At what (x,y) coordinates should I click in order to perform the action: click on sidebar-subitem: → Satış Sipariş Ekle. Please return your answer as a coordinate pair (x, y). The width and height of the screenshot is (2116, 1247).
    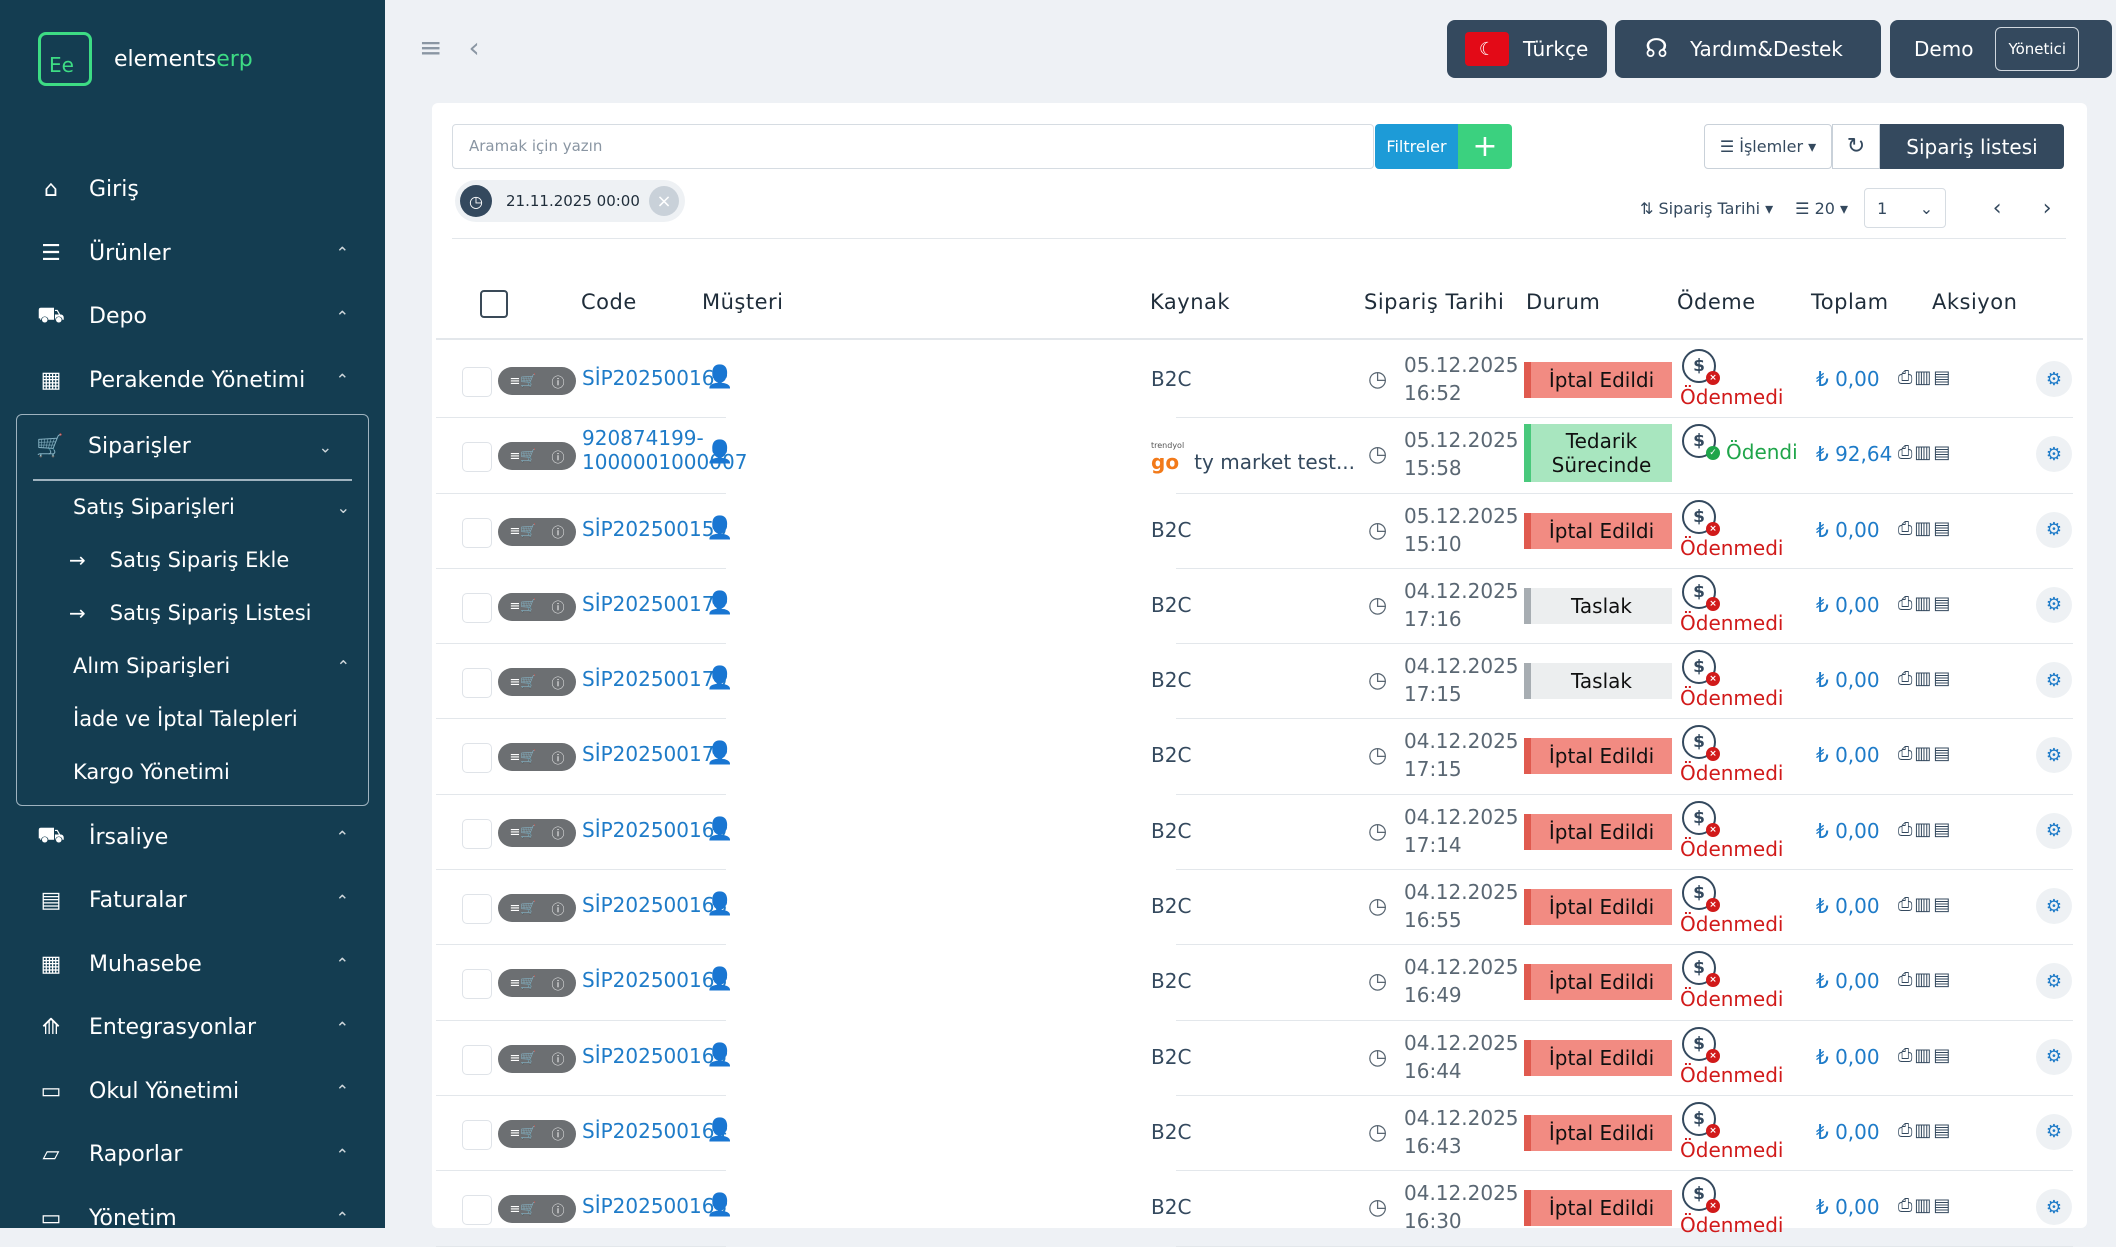
    Looking at the image, I should click on (192, 560).